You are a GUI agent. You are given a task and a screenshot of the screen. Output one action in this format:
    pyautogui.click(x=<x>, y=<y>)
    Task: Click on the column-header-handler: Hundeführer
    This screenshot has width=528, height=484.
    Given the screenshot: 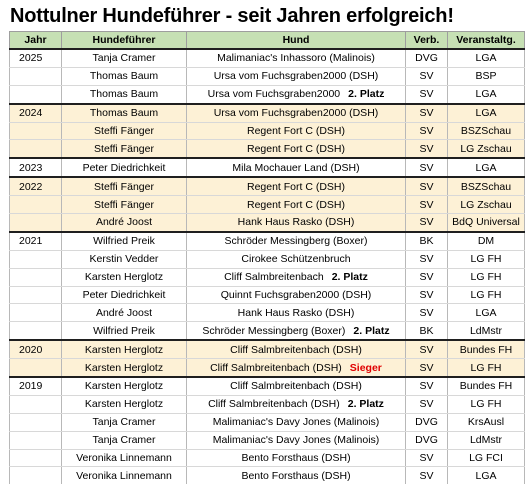 What is the action you would take?
    pyautogui.click(x=124, y=40)
    